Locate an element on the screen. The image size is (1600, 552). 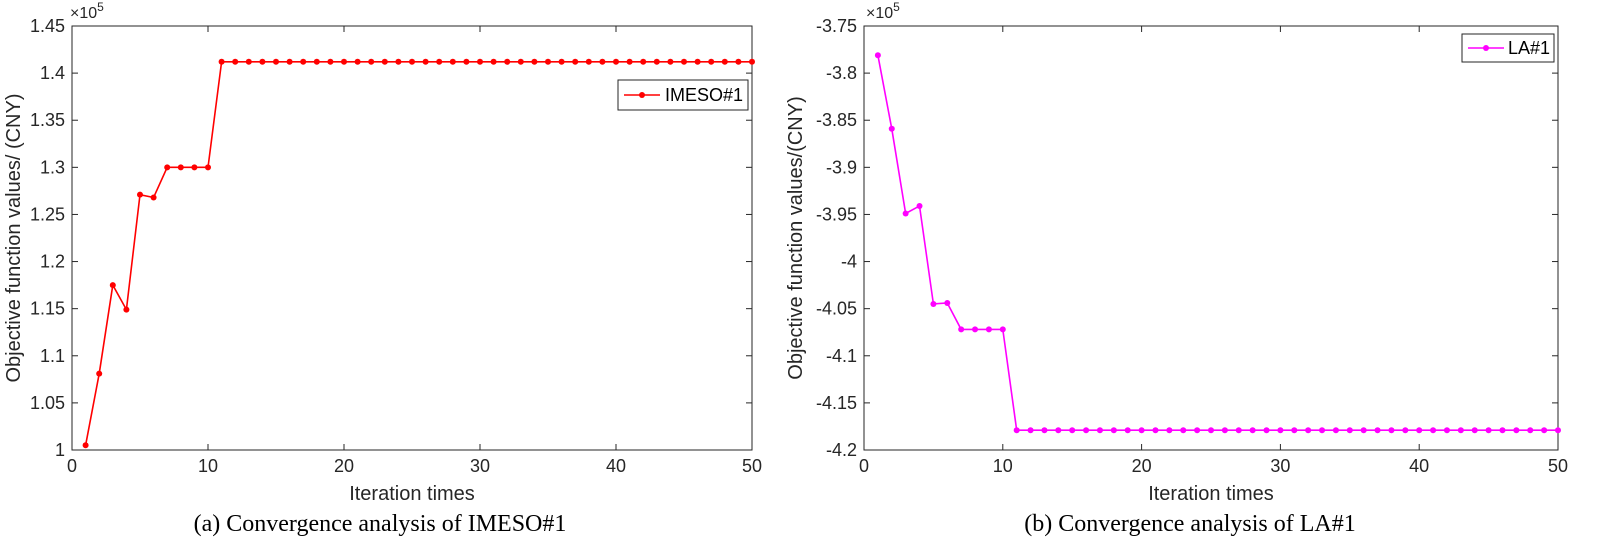
y-tick-label: 1.2 is located at coordinates (52, 262).